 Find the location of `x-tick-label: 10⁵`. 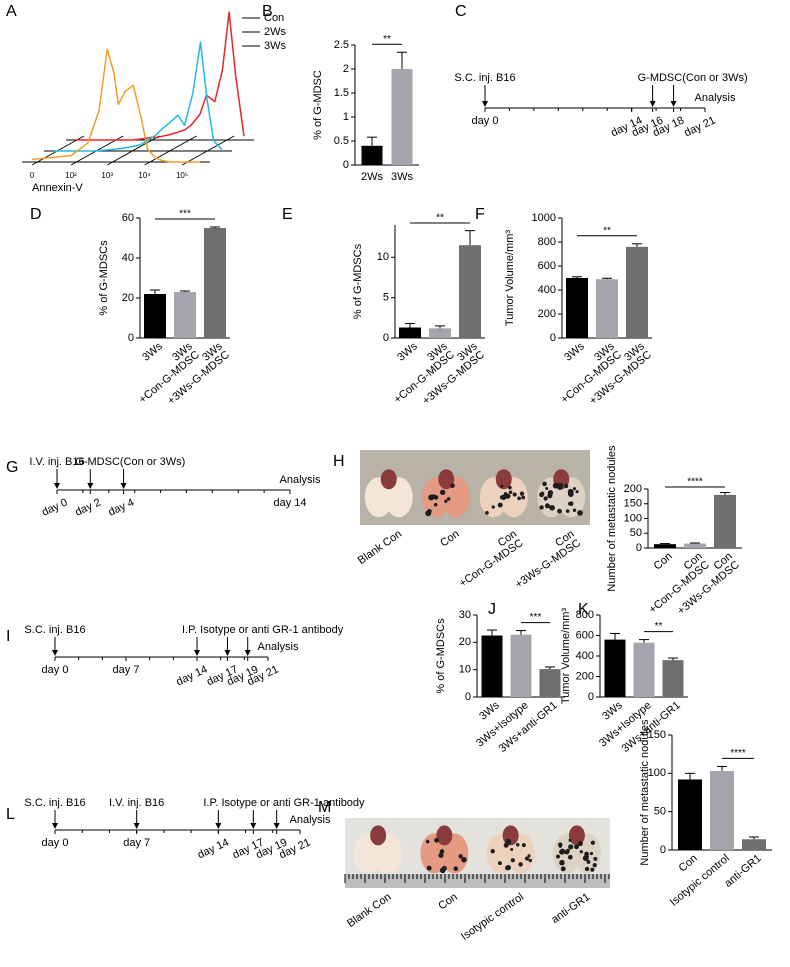

x-tick-label: 10⁵ is located at coordinates (182, 175).